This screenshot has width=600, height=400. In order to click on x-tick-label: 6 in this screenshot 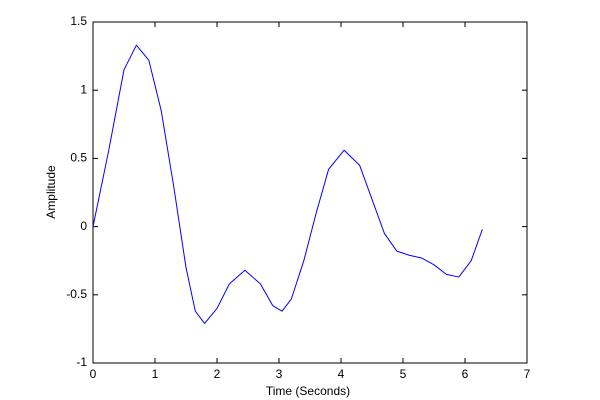, I will do `click(465, 374)`.